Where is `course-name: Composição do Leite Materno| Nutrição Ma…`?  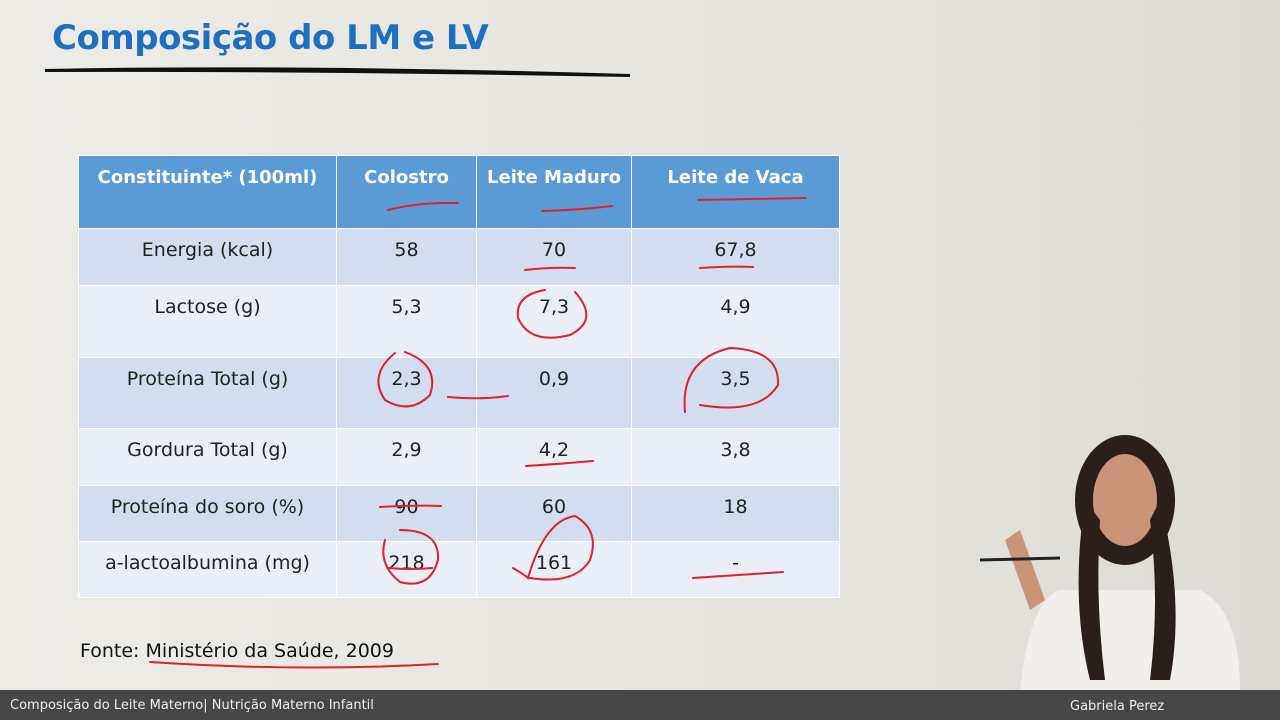
course-name: Composição do Leite Materno| Nutrição Ma… is located at coordinates (192, 705).